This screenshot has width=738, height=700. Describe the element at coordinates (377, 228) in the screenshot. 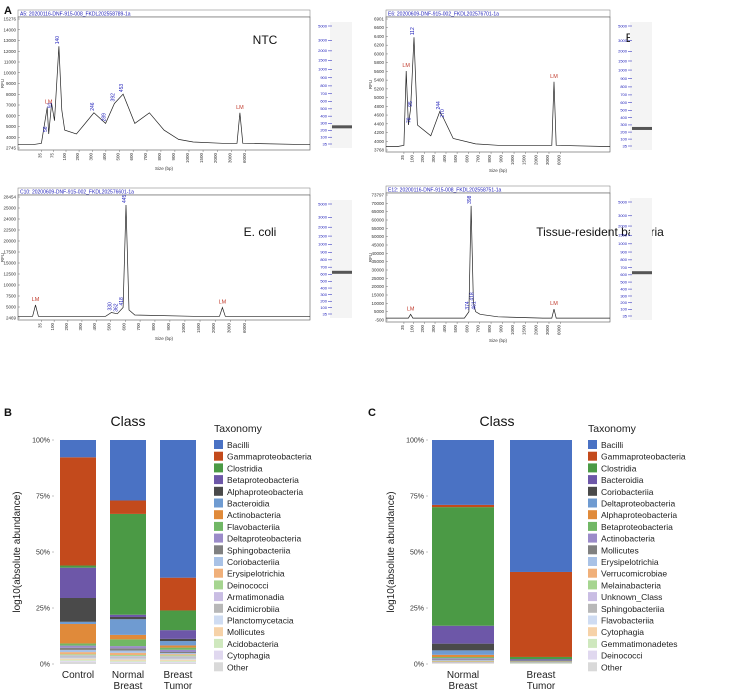

I see `elec-ytick: 55000` at that location.